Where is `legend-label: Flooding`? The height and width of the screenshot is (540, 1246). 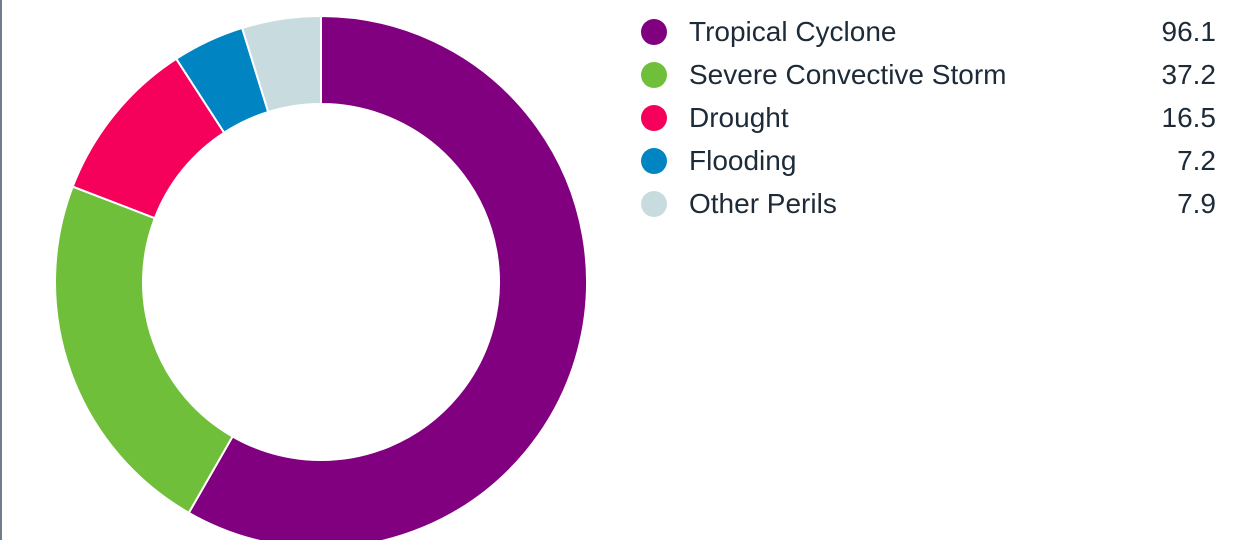 legend-label: Flooding is located at coordinates (743, 160).